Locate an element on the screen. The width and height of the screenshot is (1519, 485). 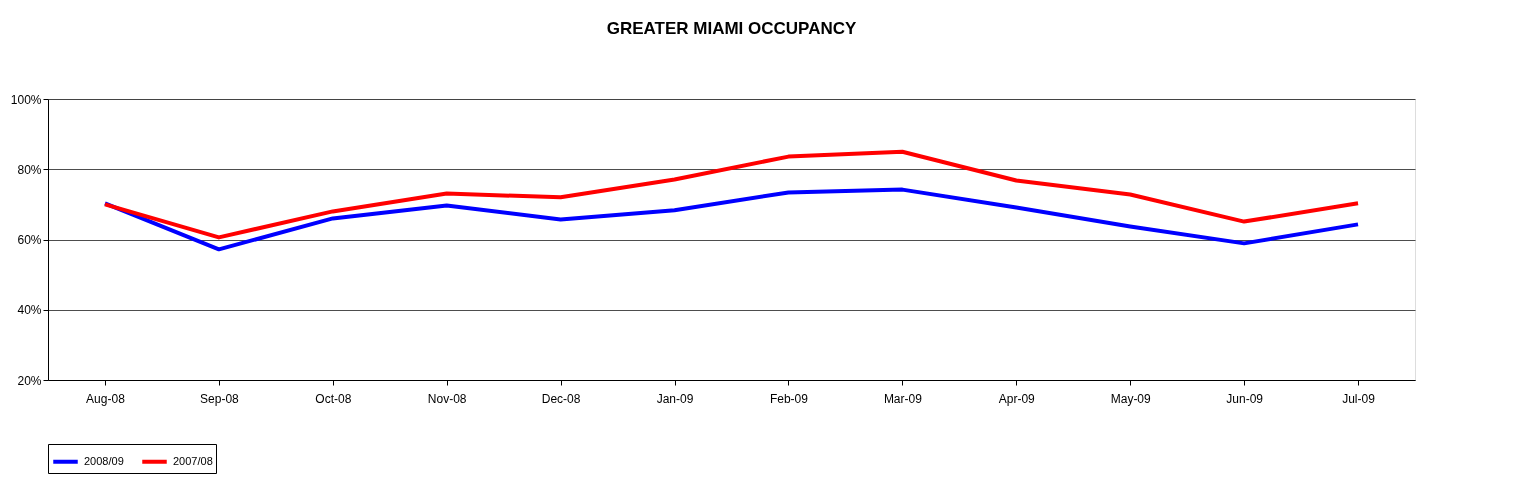
y-tick-label: 40% is located at coordinates (29, 310).